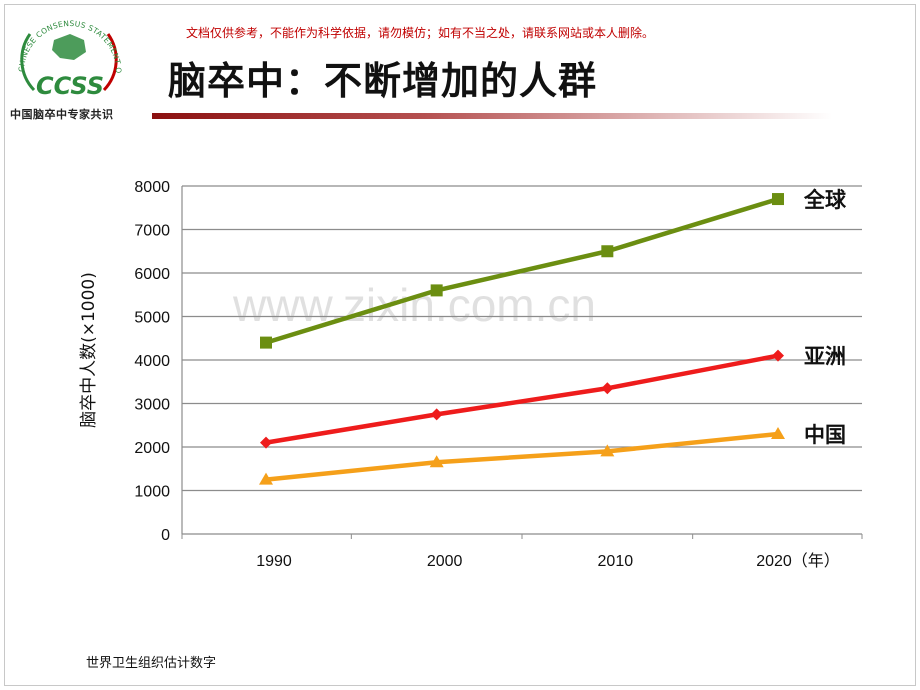  What do you see at coordinates (152, 492) in the screenshot?
I see `y-tick-label: 1000` at bounding box center [152, 492].